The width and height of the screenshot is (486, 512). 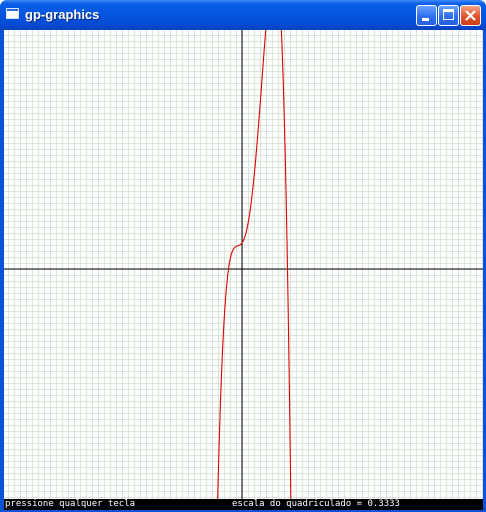 I want to click on window-title: gp-graphics, so click(x=62, y=14).